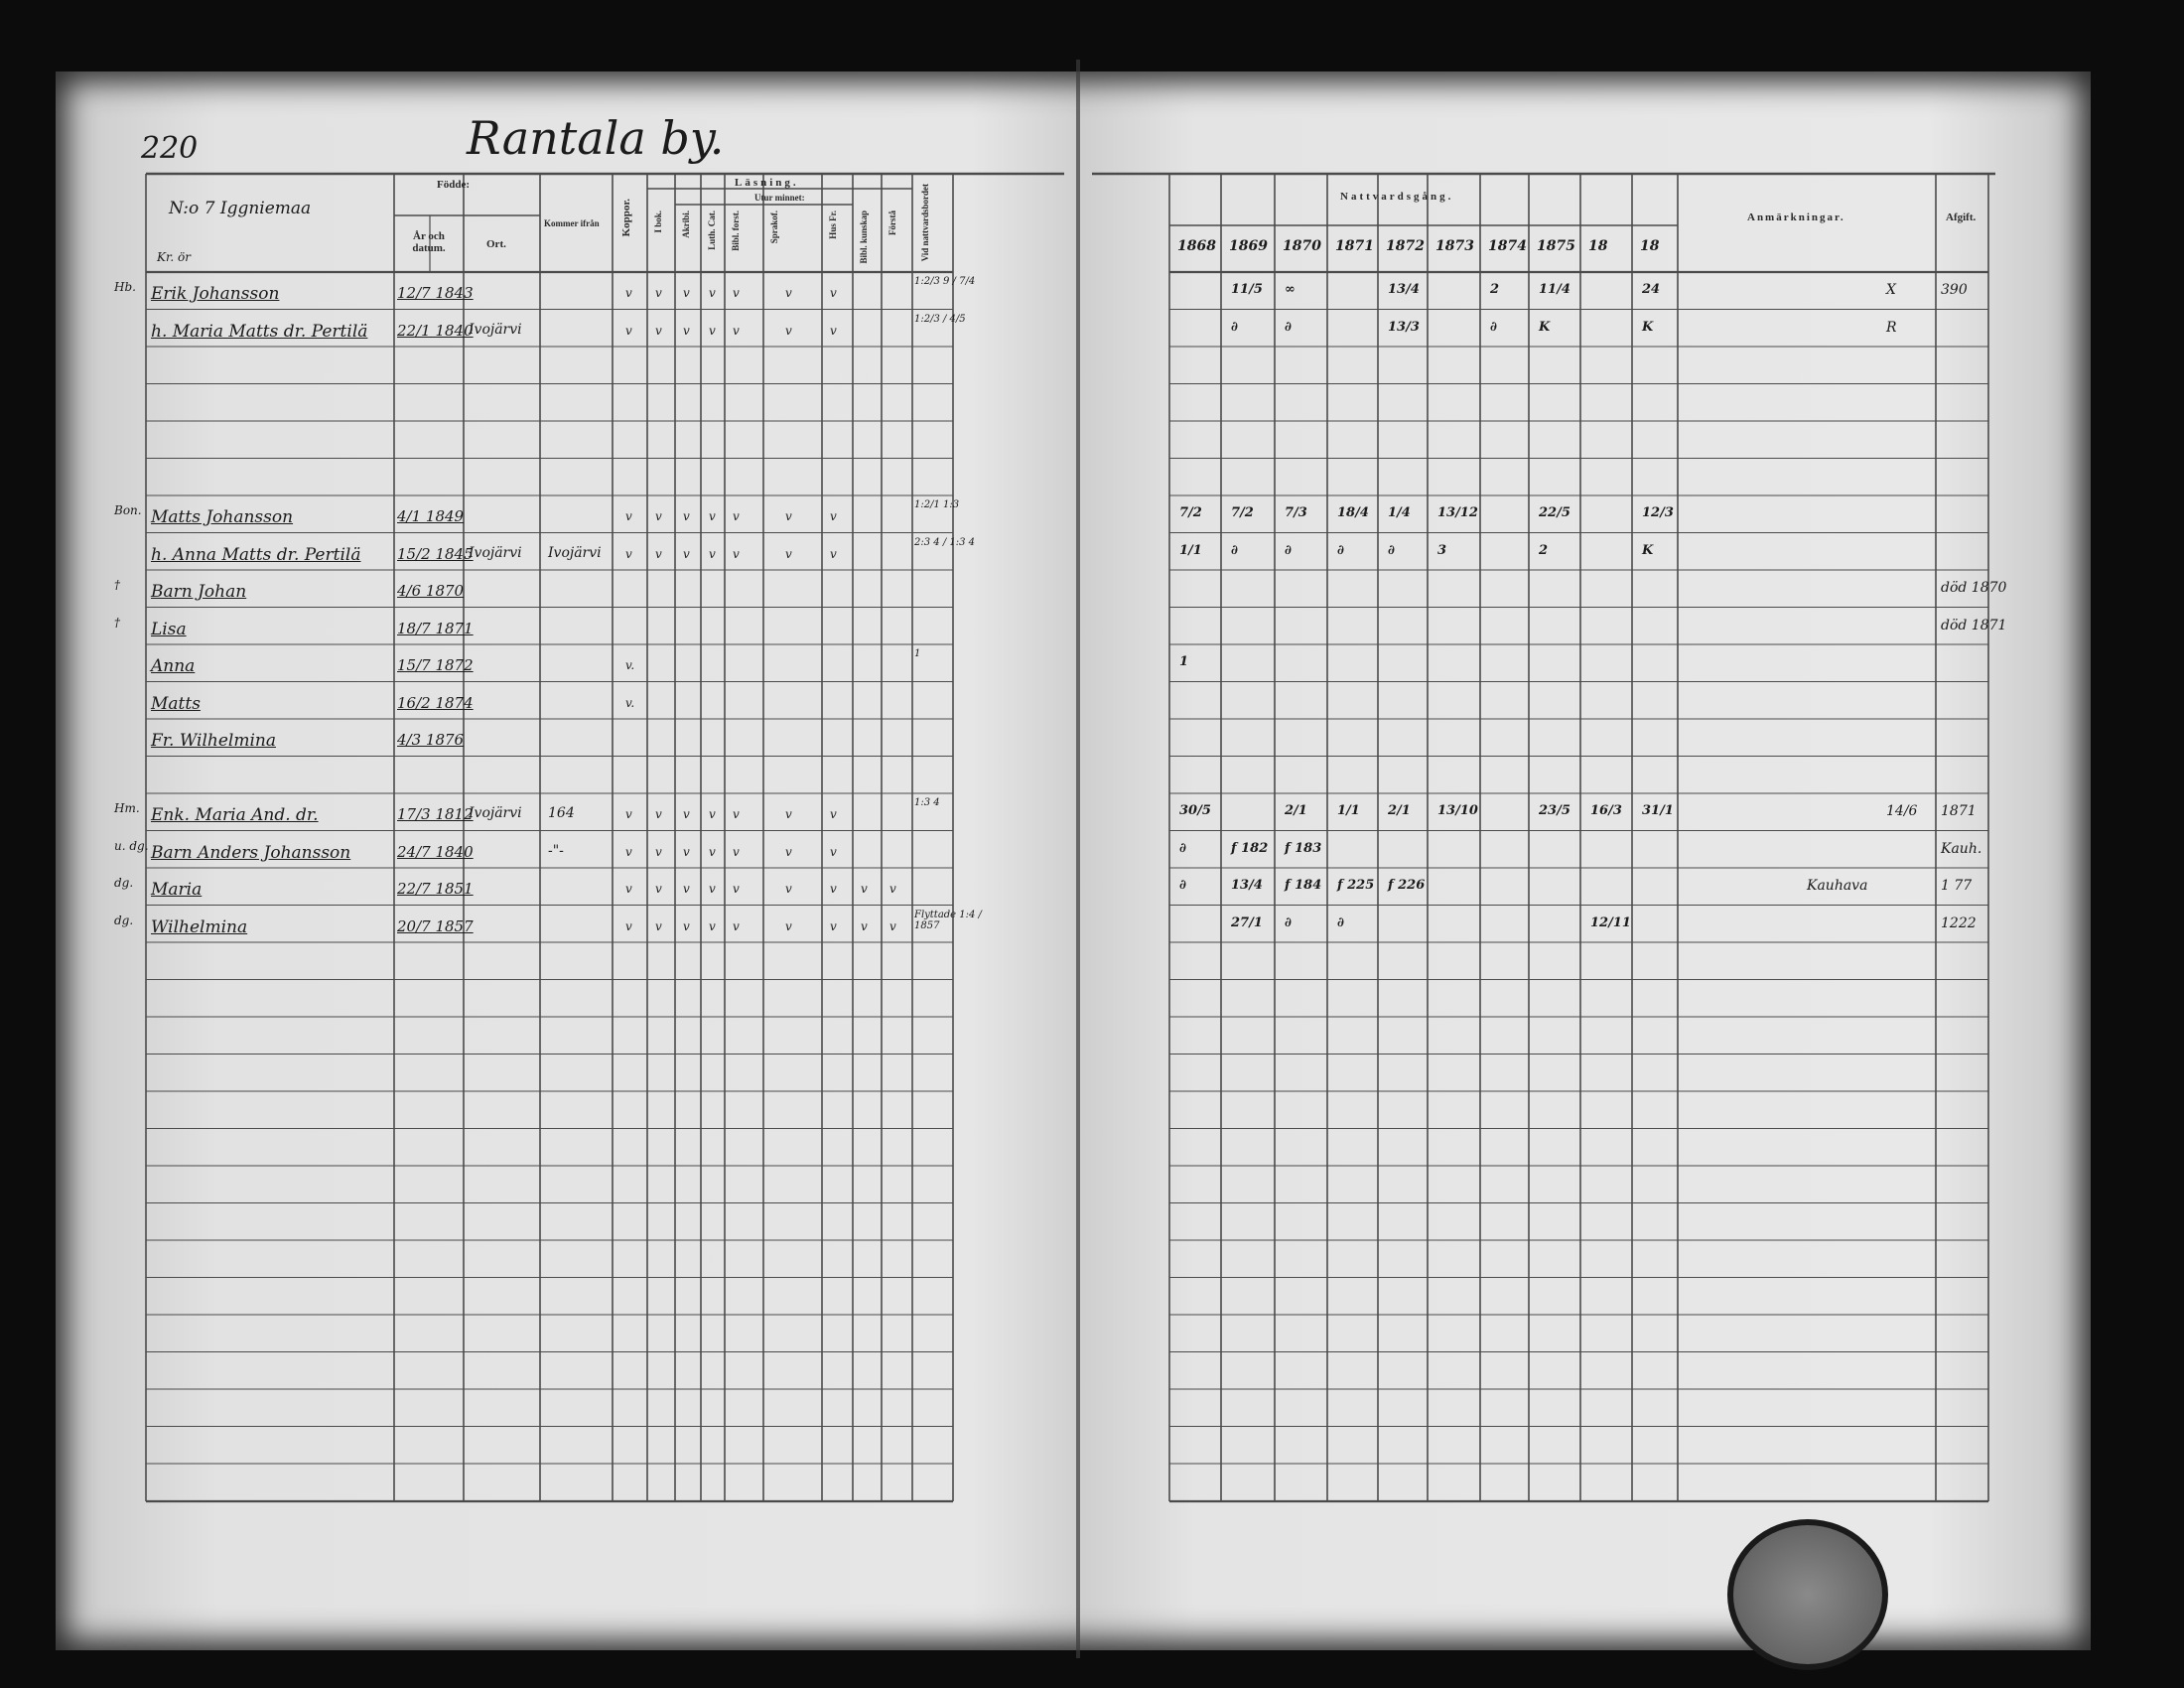 This screenshot has height=1688, width=2184. I want to click on year-header: 1872, so click(1405, 246).